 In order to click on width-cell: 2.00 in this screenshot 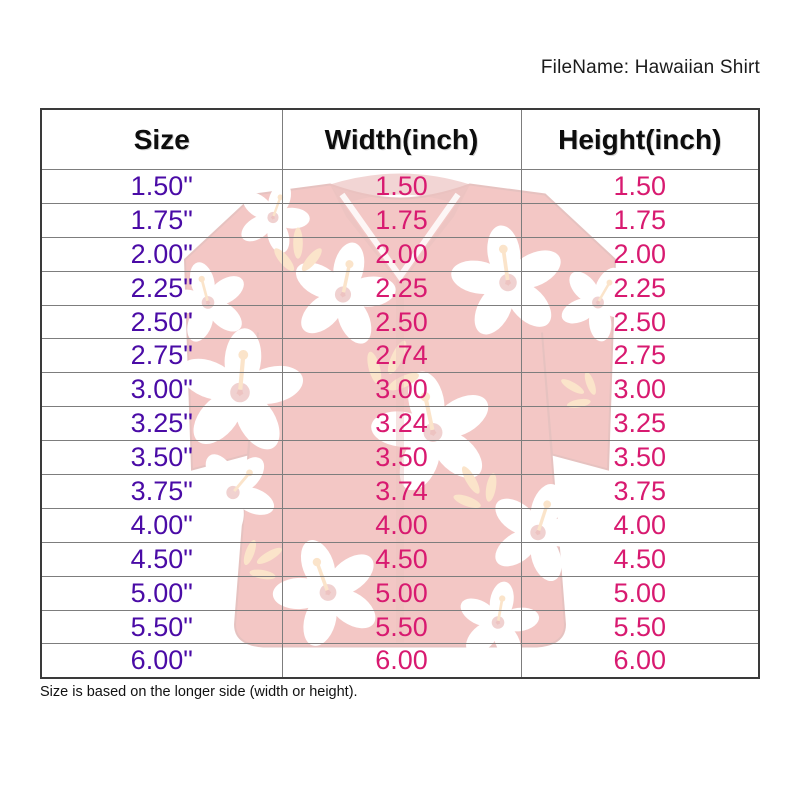, I will do `click(401, 254)`.